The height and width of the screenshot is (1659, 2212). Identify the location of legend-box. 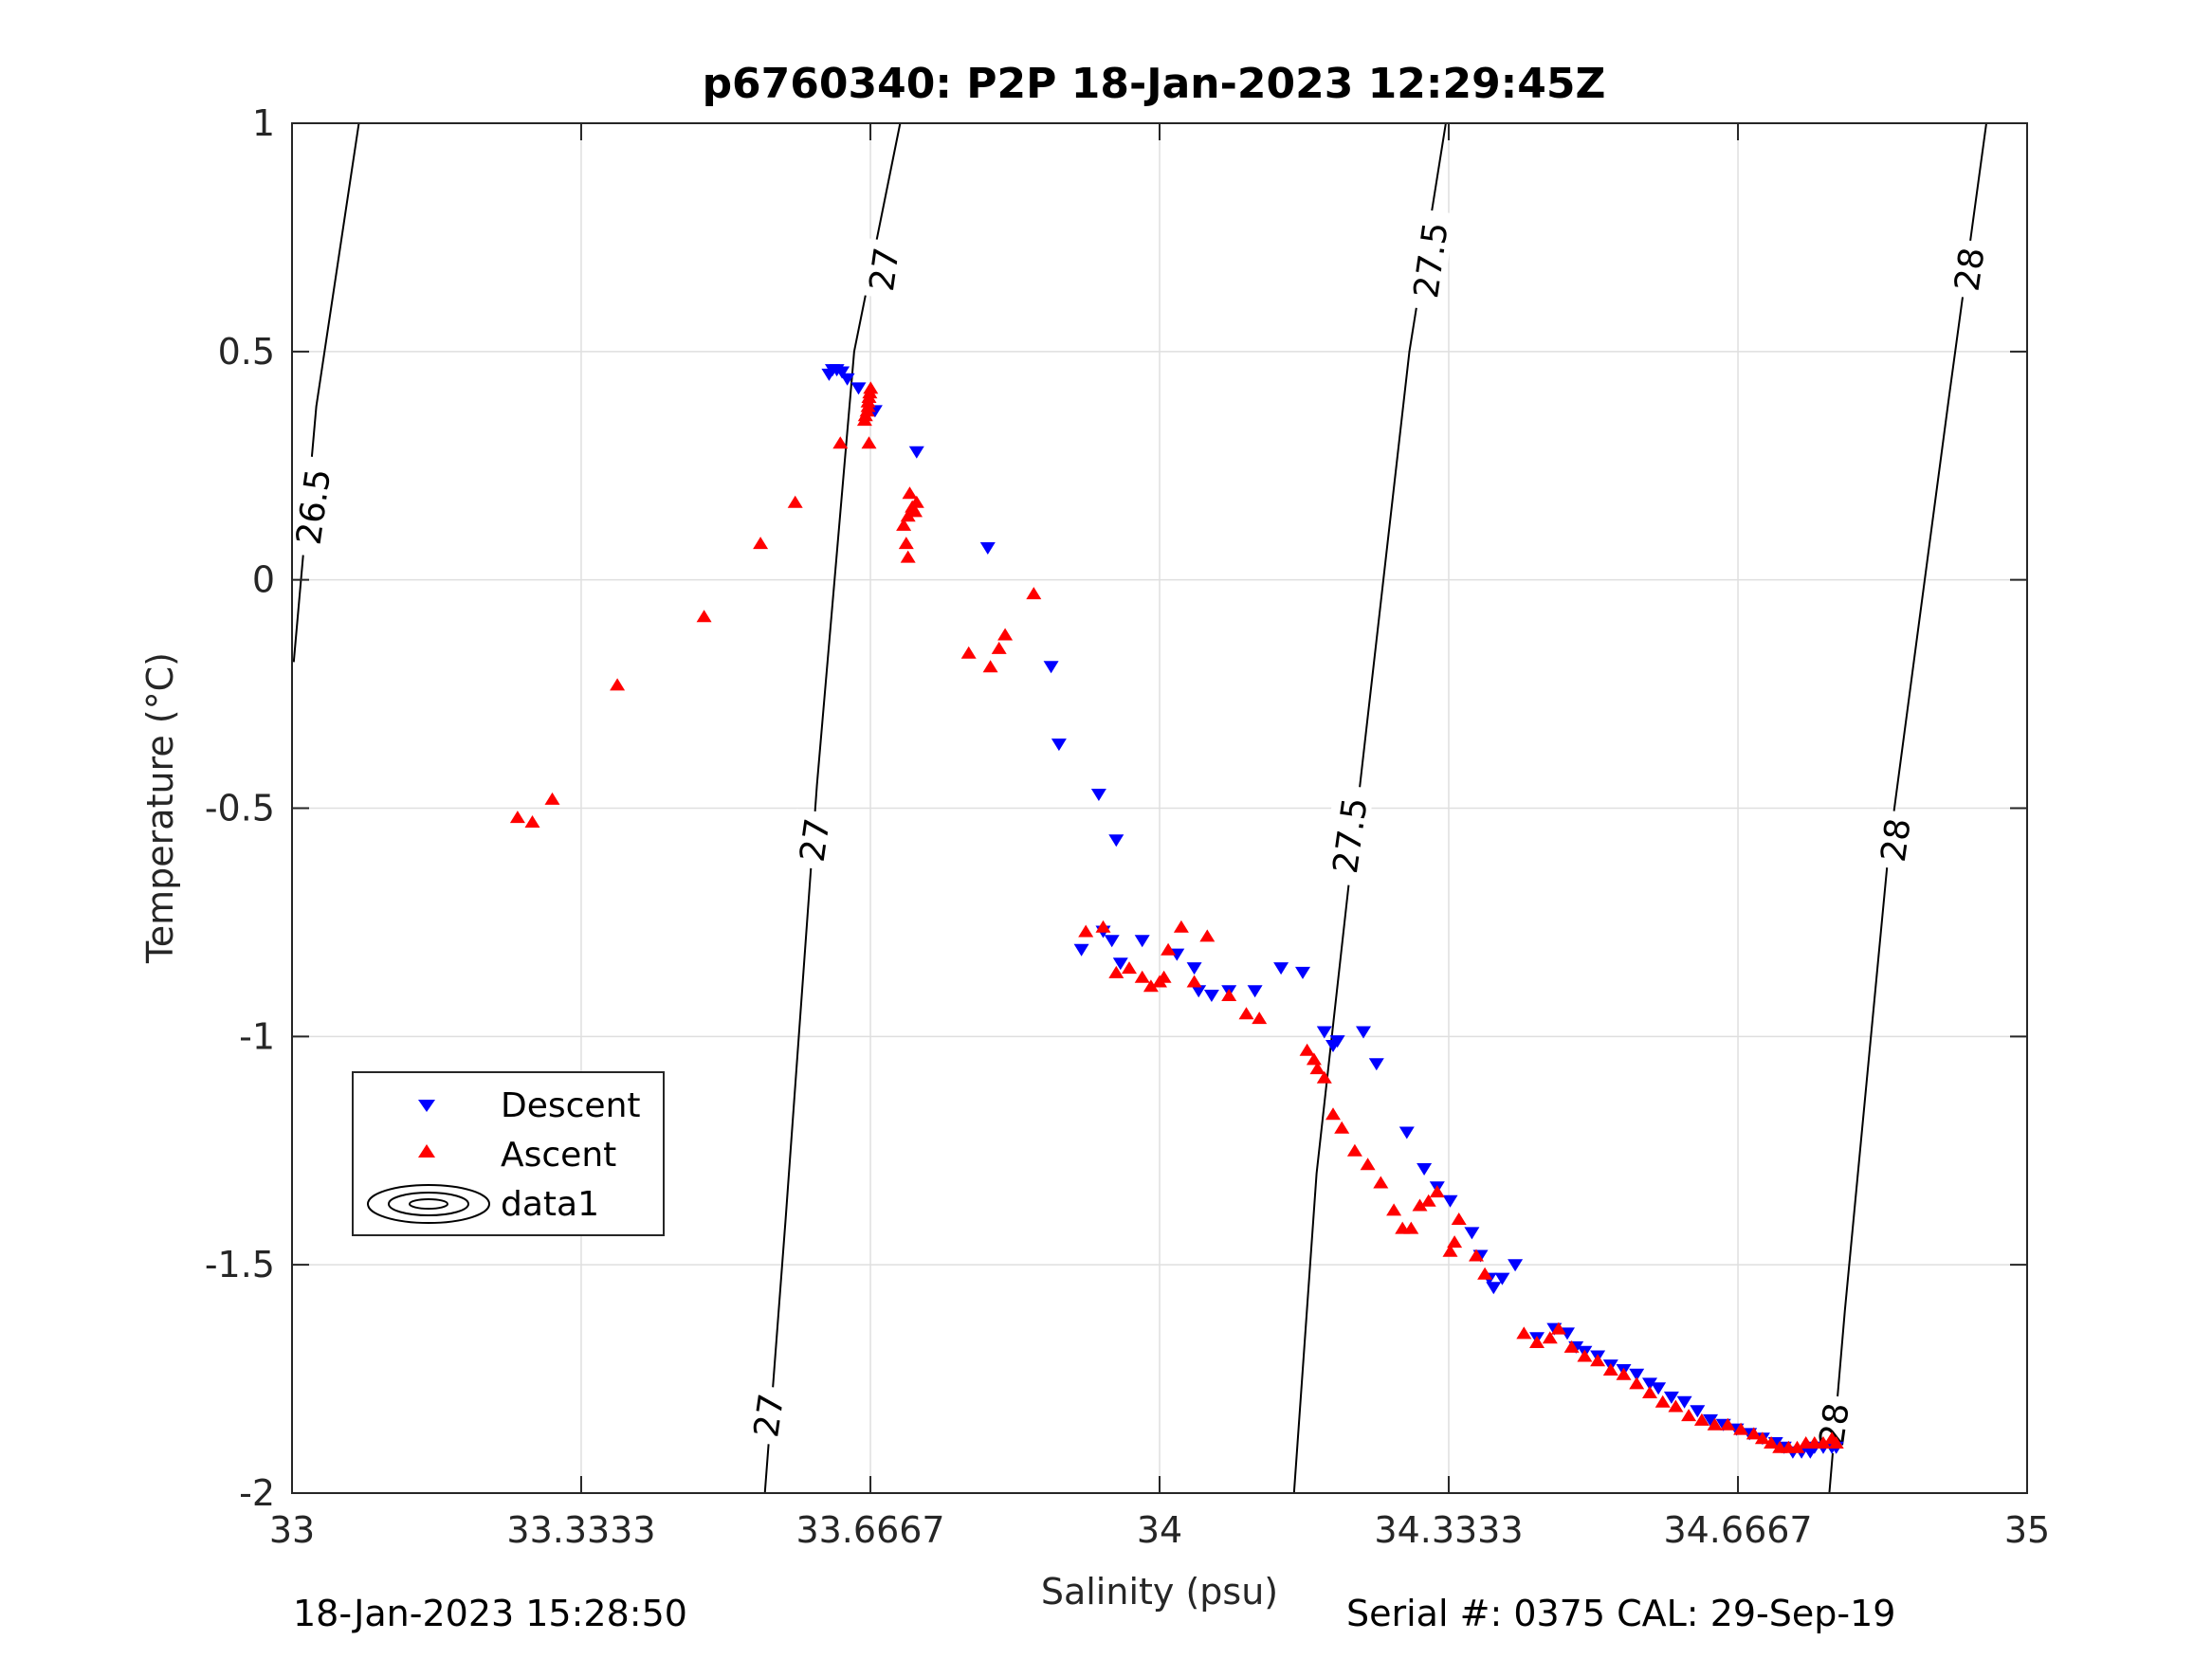
(508, 1153).